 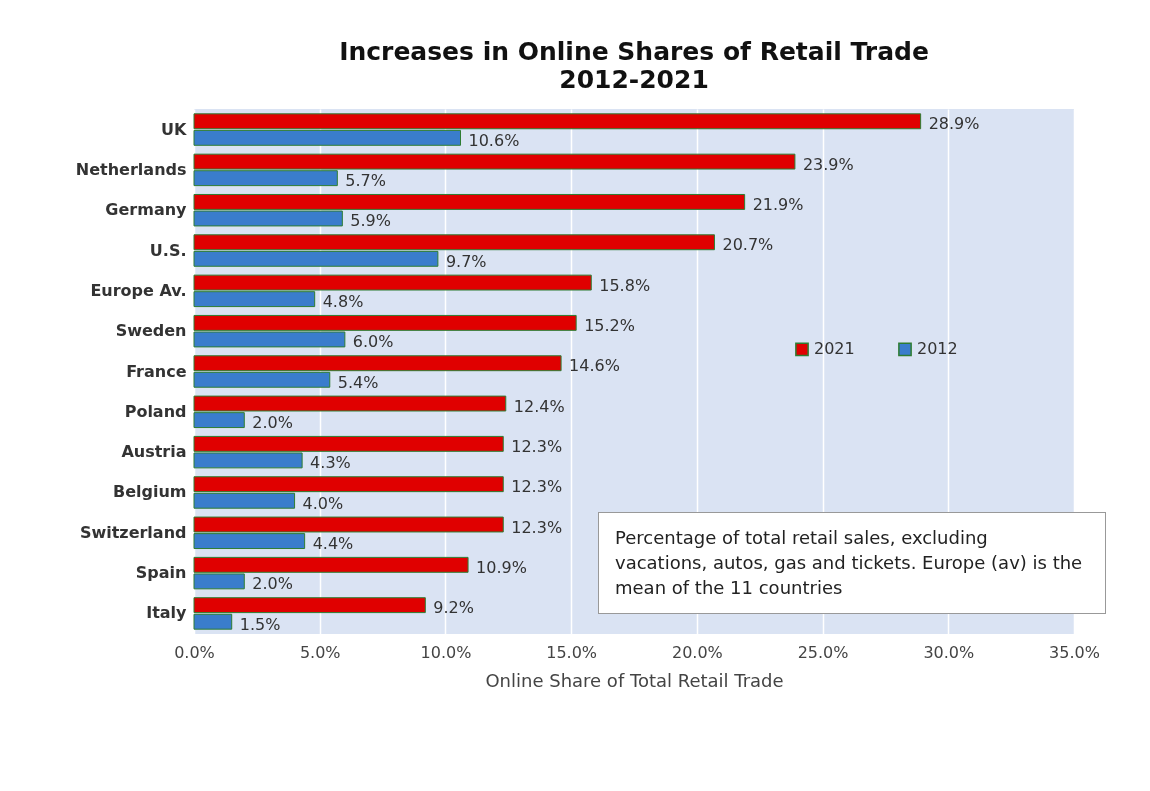 I want to click on data-label: 4.3%, so click(x=330, y=463).